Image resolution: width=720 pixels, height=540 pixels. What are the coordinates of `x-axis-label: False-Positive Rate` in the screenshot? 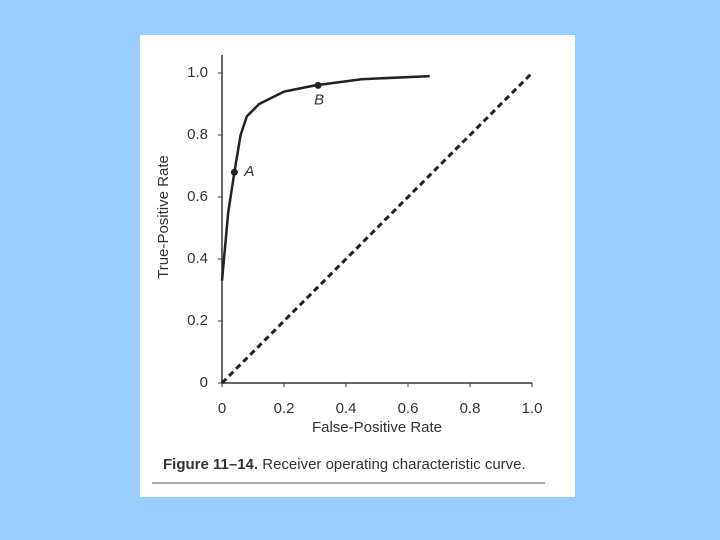 It's located at (377, 427).